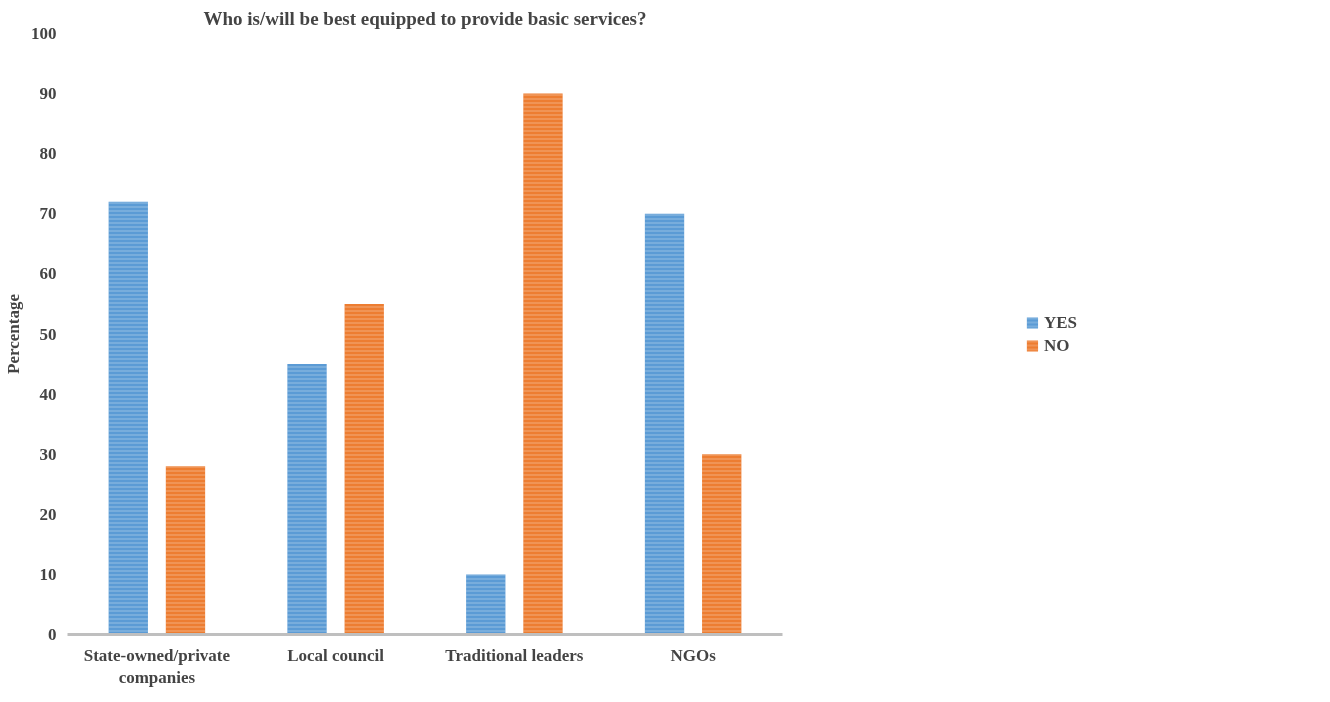 The image size is (1330, 702). Describe the element at coordinates (1056, 345) in the screenshot. I see `legend-label: NO` at that location.